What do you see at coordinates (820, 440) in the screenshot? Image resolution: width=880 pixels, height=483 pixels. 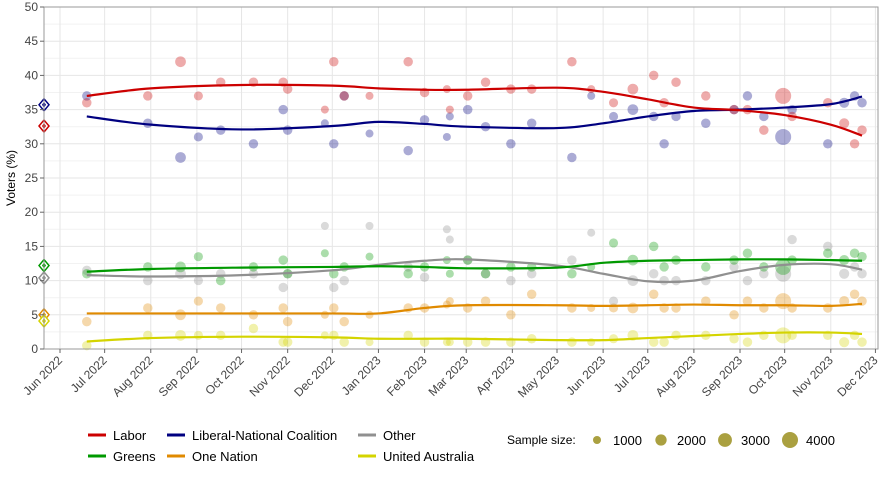 I see `sample-size-label: 4000` at bounding box center [820, 440].